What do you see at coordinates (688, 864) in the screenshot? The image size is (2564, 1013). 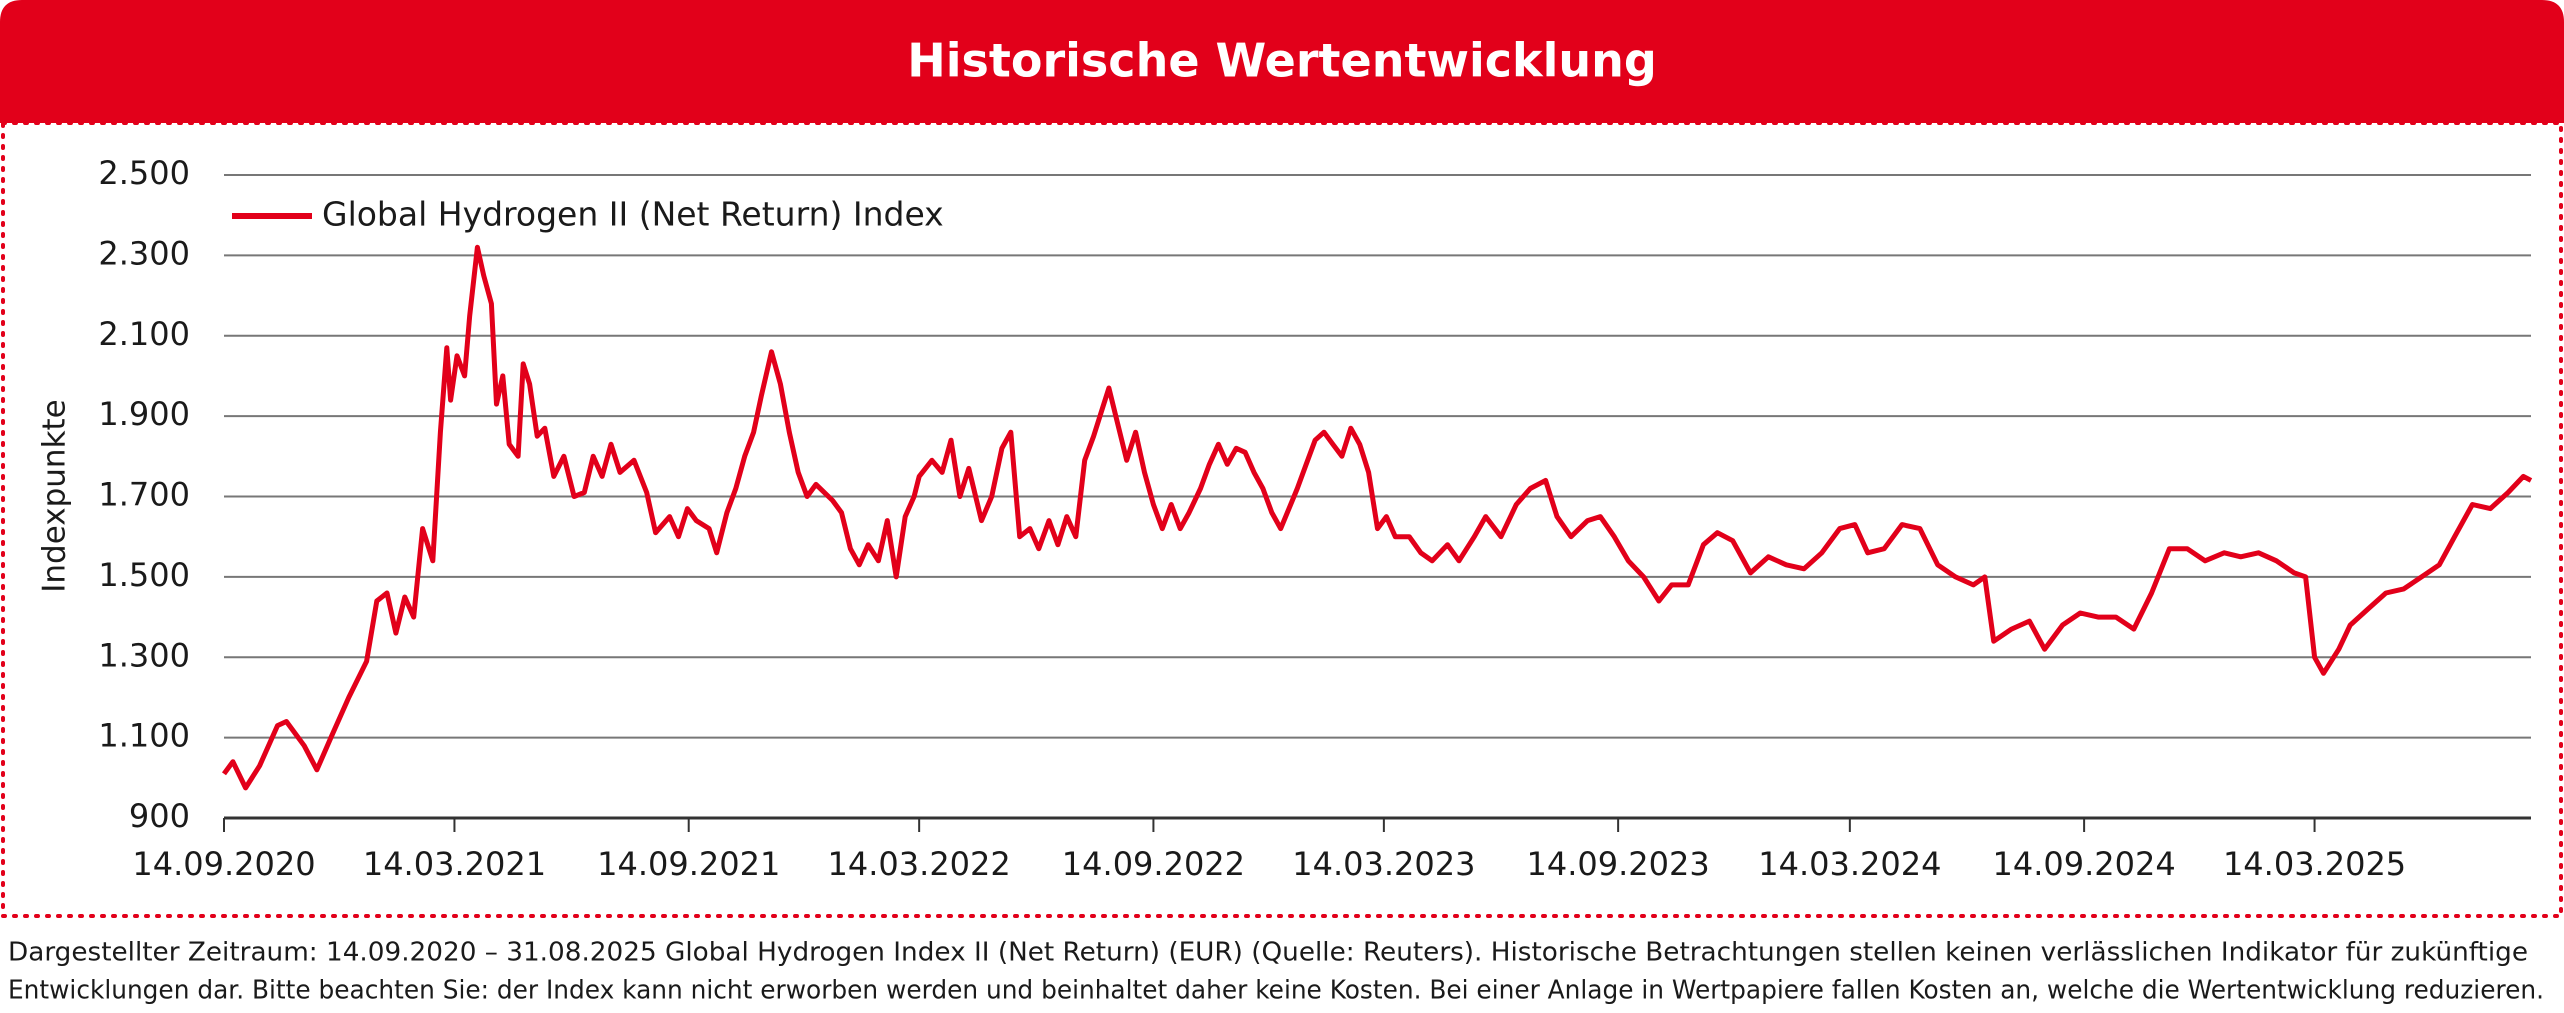 I see `x-tick-label: 14.09.2021` at bounding box center [688, 864].